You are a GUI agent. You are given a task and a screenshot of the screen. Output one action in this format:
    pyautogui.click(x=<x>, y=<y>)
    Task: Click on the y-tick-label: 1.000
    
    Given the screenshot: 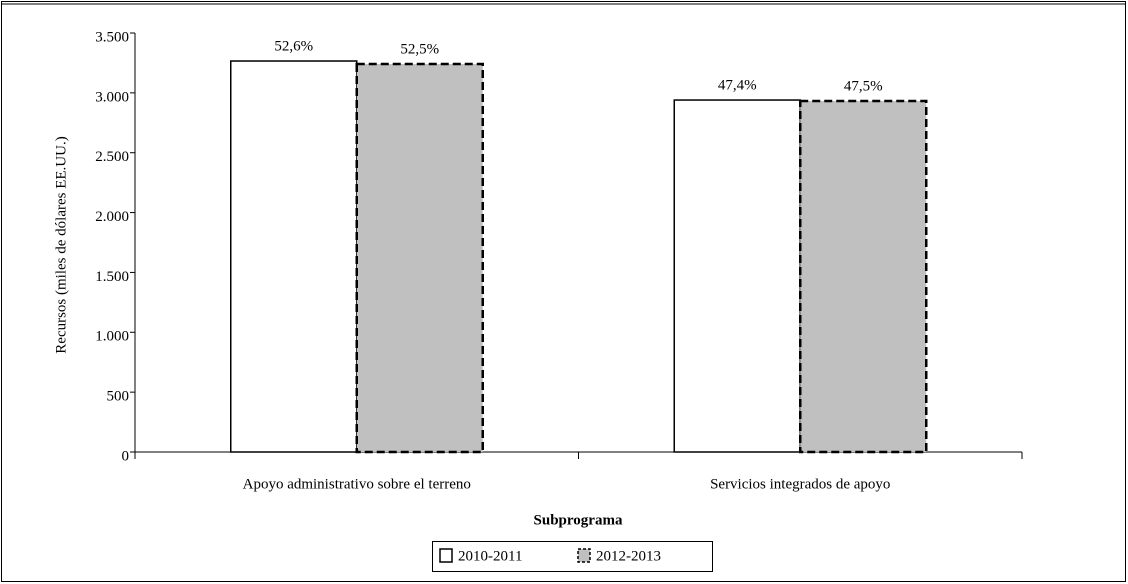 What is the action you would take?
    pyautogui.click(x=112, y=337)
    